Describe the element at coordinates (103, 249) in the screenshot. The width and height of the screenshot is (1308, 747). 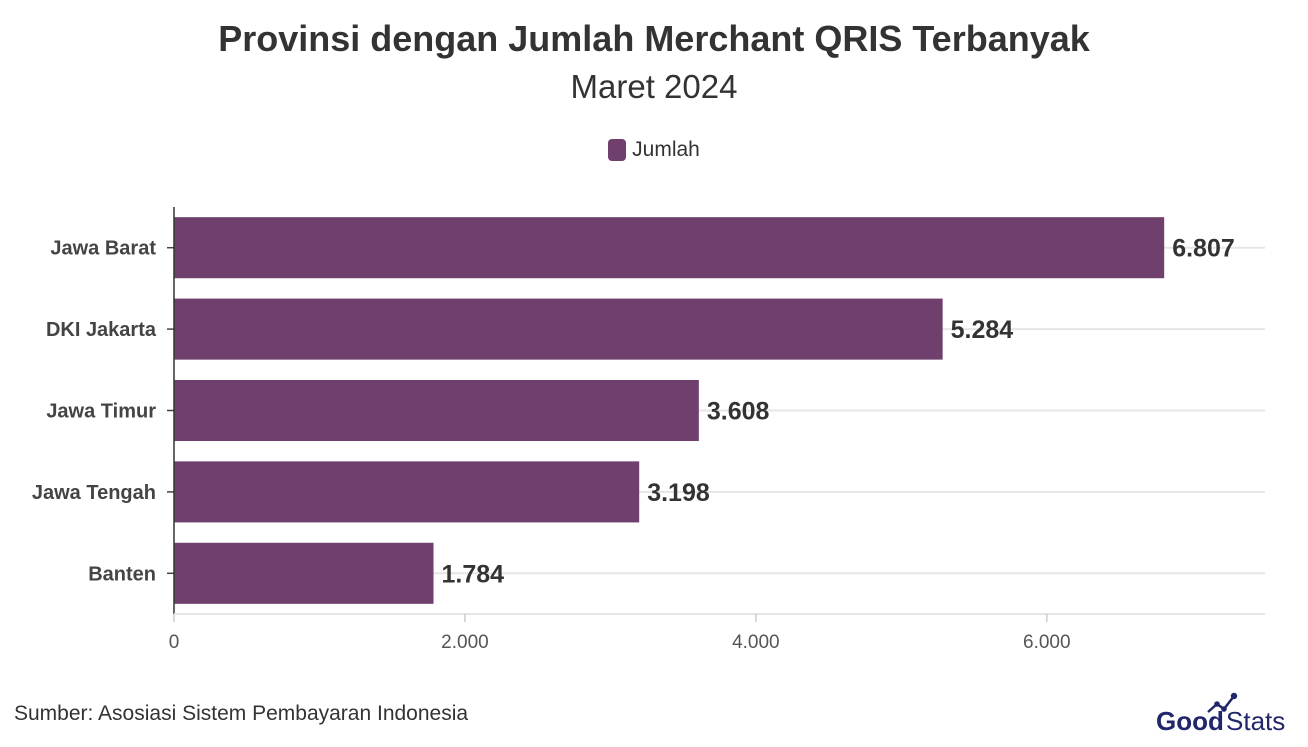
I see `category-label: Jawa Barat` at that location.